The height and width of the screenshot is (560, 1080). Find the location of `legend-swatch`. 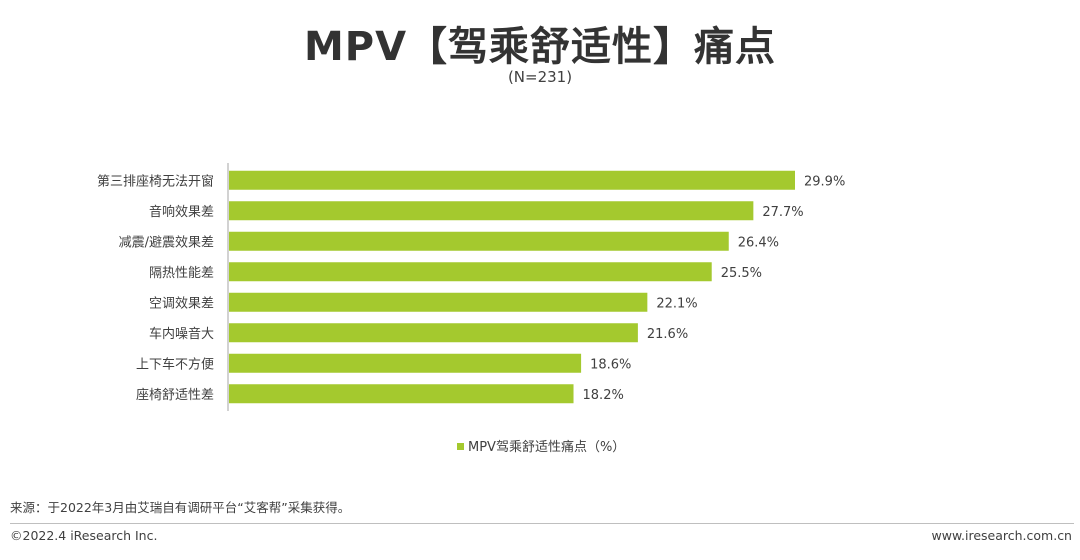

legend-swatch is located at coordinates (460, 446).